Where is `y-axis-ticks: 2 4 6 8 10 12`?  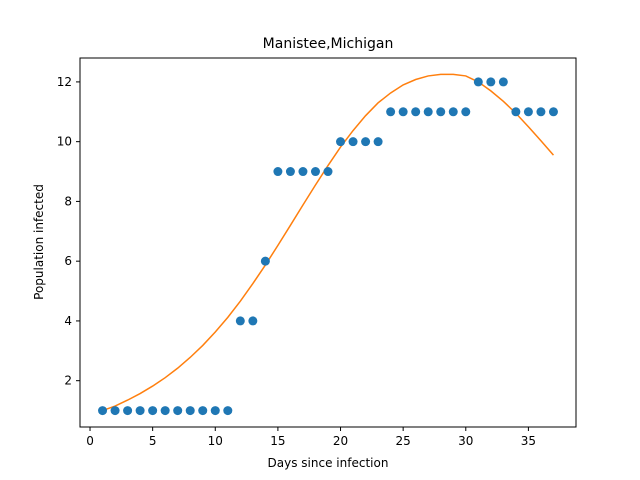
y-axis-ticks: 2 4 6 8 10 12 is located at coordinates (68, 231).